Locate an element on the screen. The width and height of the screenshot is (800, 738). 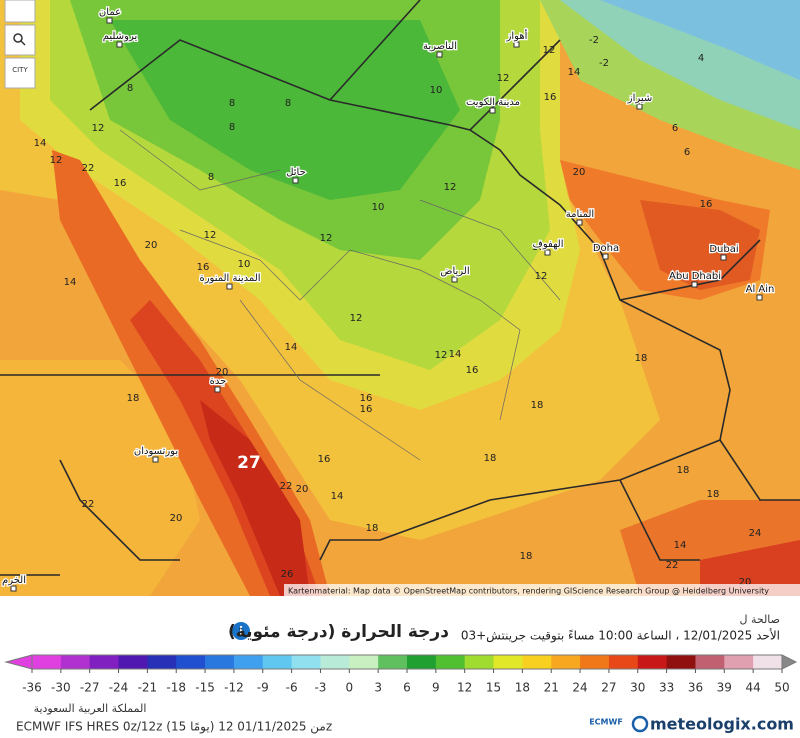
home-button is located at coordinates (20, 11).